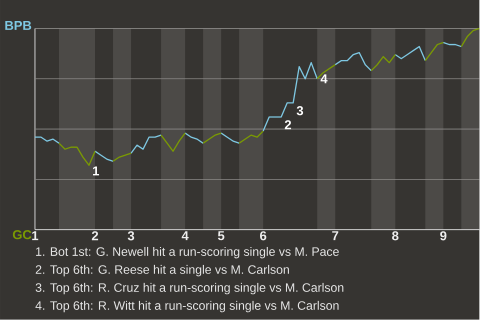 The width and height of the screenshot is (480, 320). I want to click on annotation: 3, so click(300, 111).